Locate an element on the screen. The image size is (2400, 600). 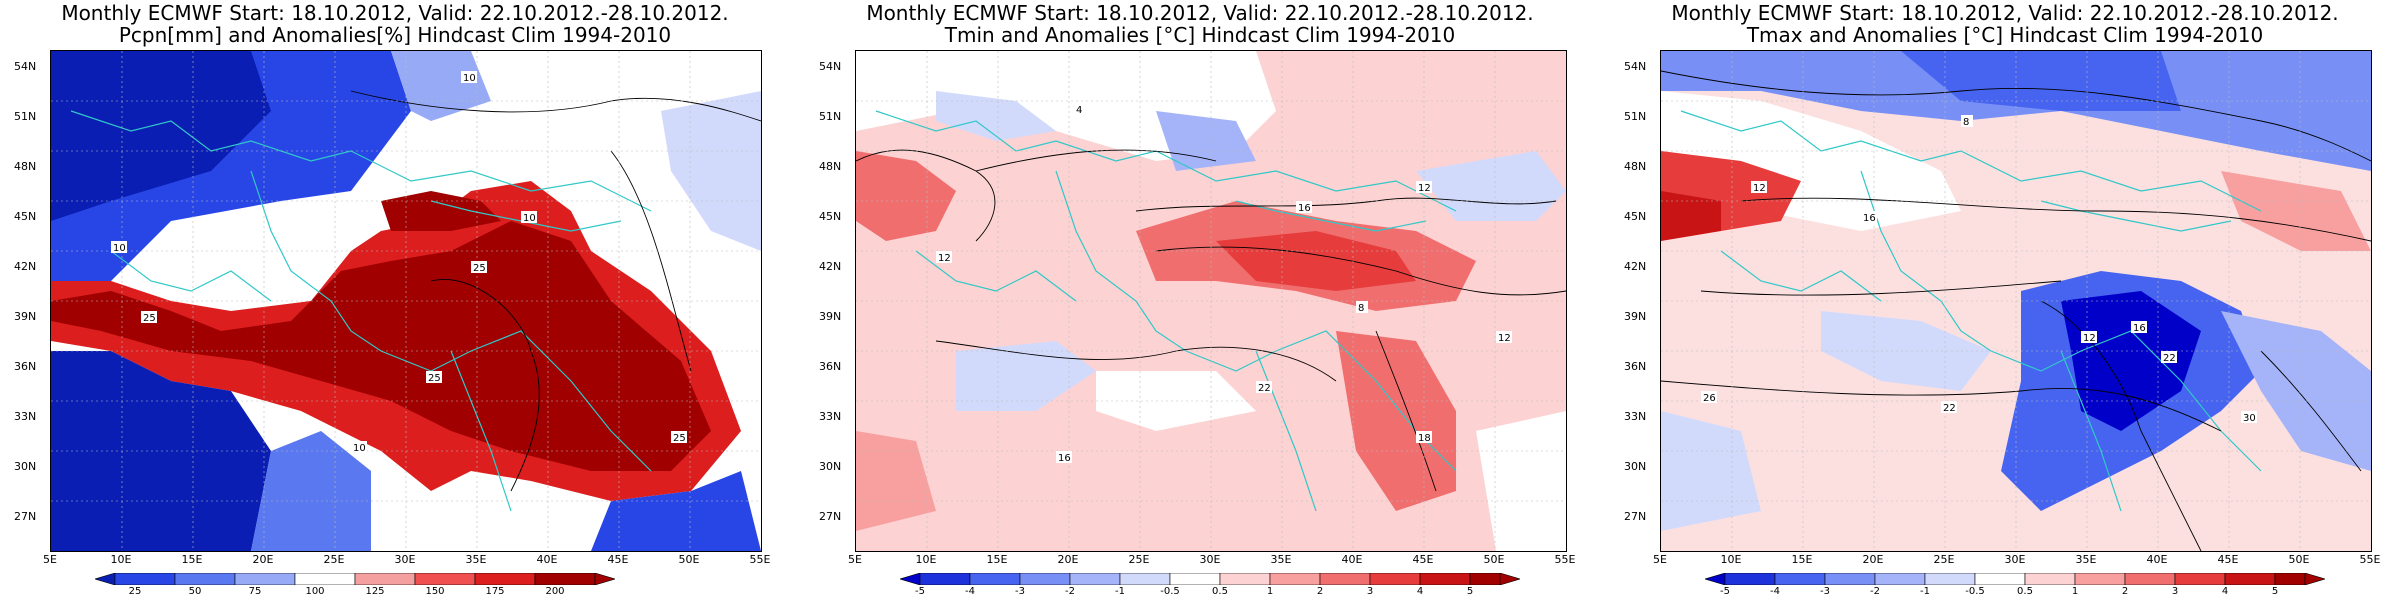
colorbar-label: 2 is located at coordinates (1320, 591).